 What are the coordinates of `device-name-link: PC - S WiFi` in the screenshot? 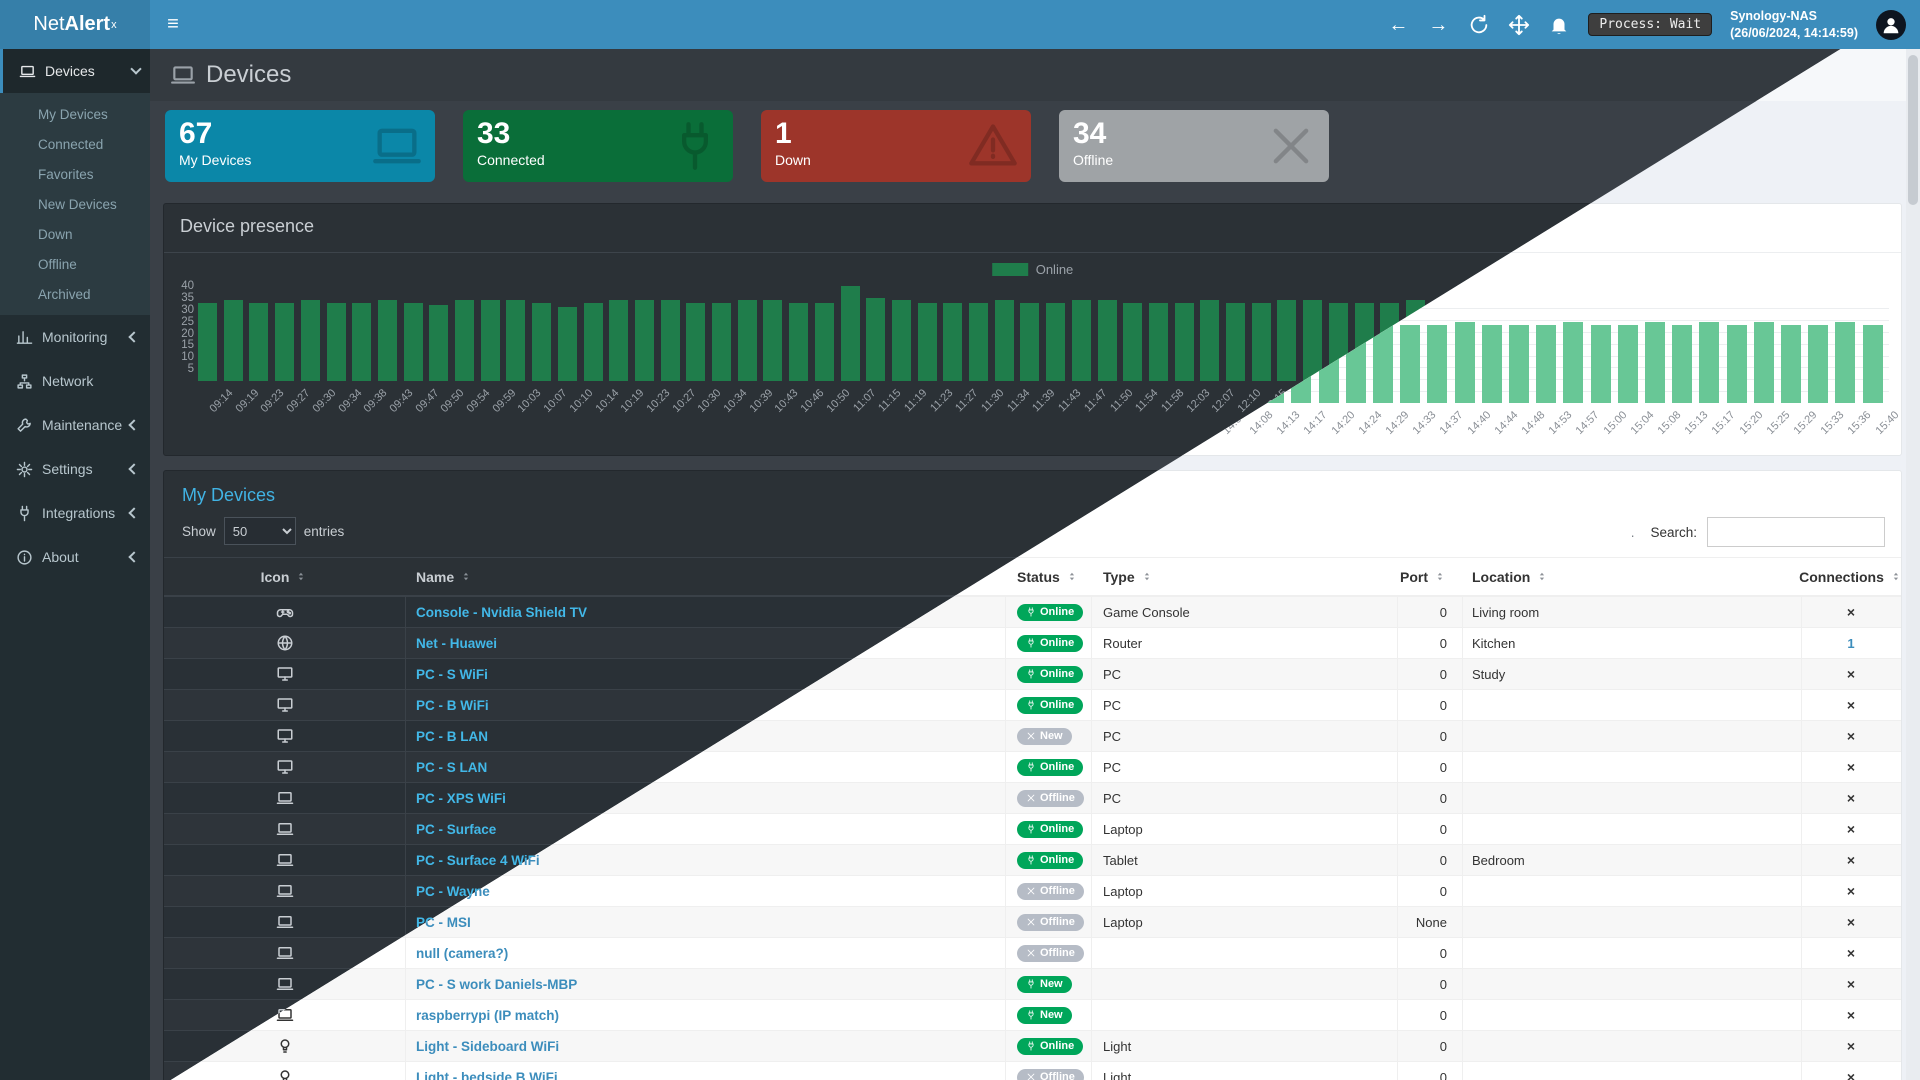 It's located at (452, 674).